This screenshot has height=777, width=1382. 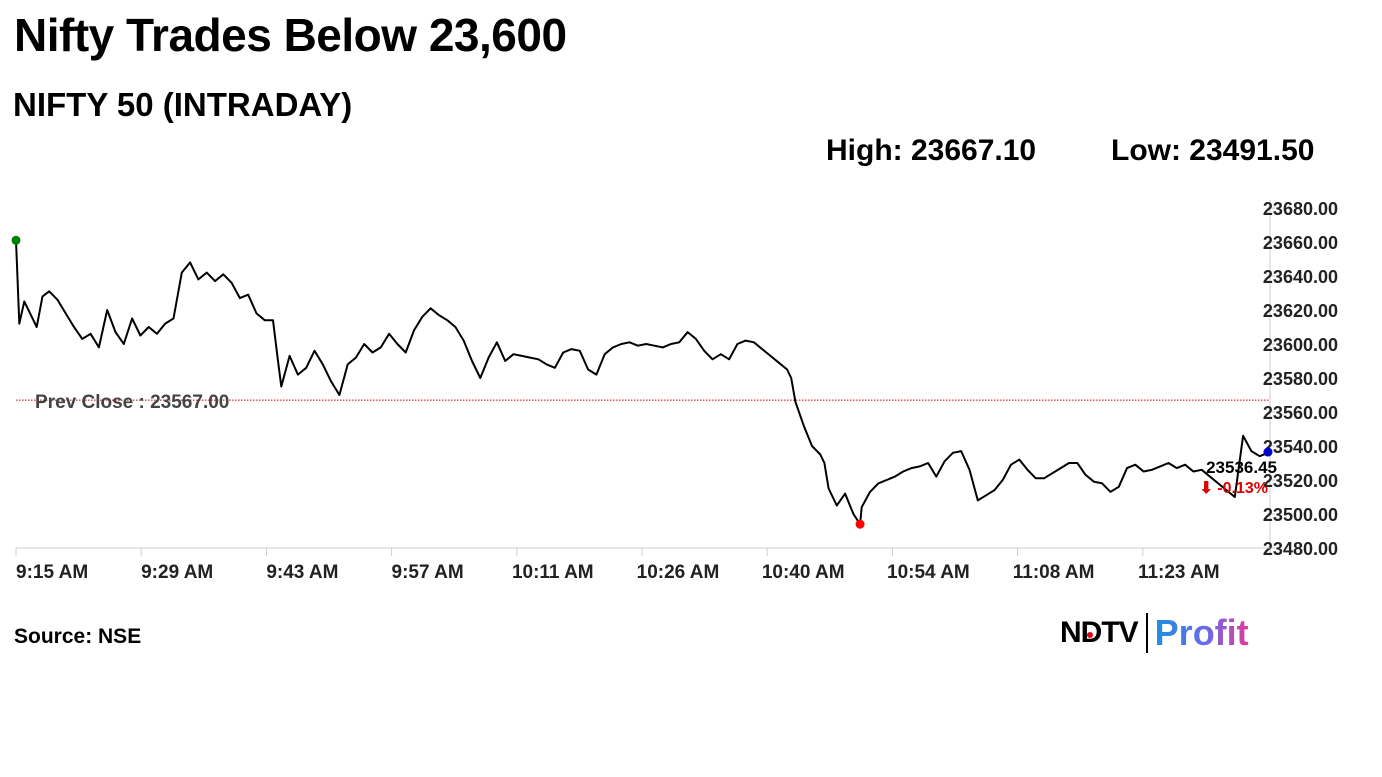 What do you see at coordinates (1300, 447) in the screenshot?
I see `y-tick-label: 23540.00` at bounding box center [1300, 447].